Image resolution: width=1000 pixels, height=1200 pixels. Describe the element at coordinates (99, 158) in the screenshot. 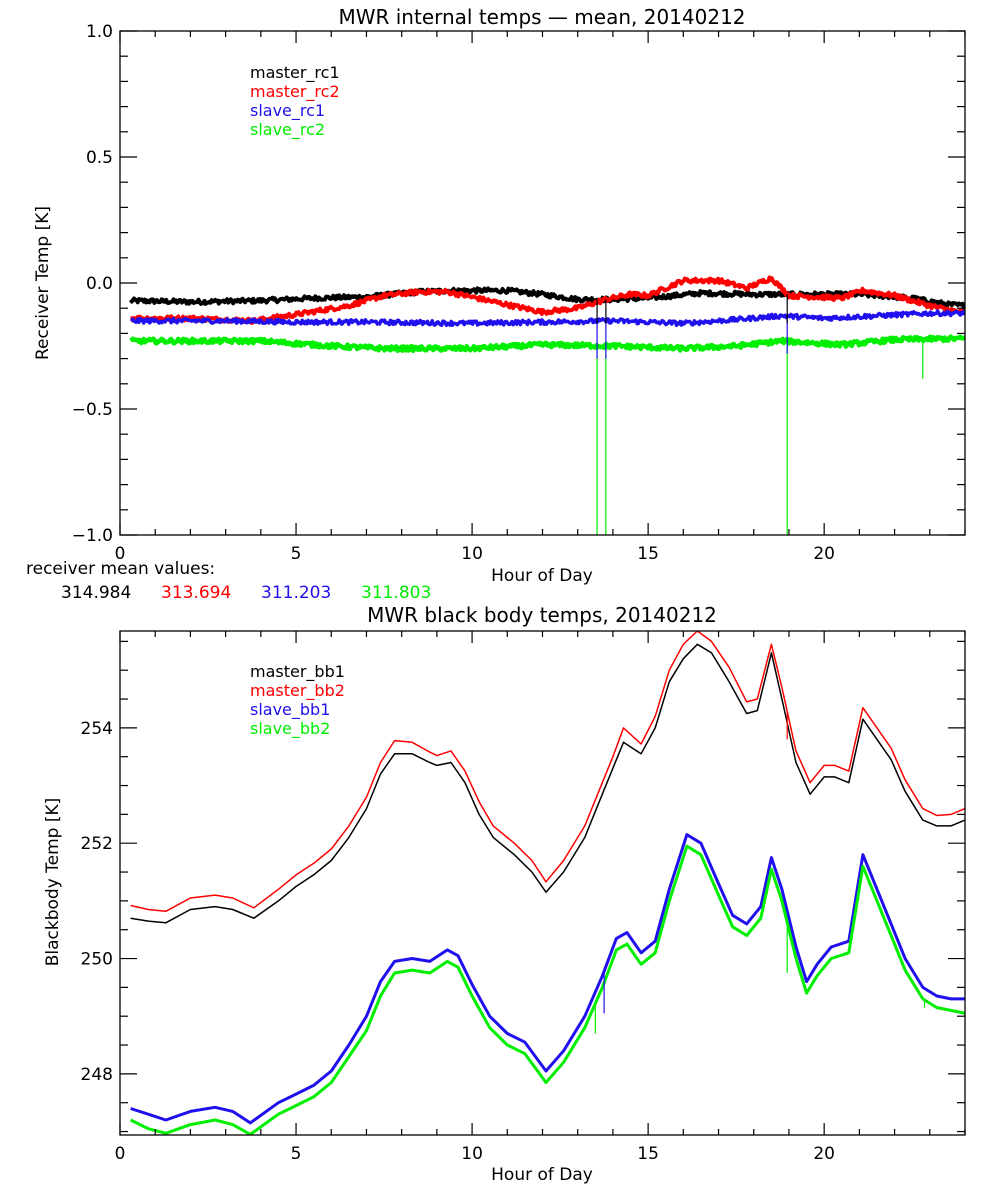

I see `y-tick-label: 0.5` at that location.